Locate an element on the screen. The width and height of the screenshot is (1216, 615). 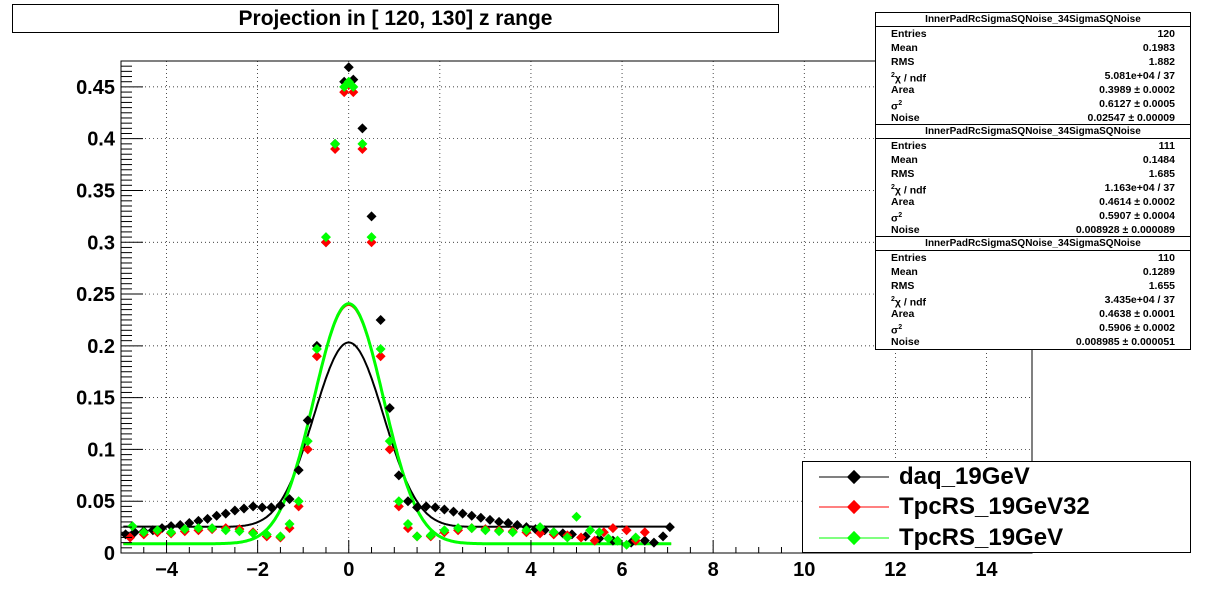
stats-row-entries: Entries 111 is located at coordinates (1033, 146).